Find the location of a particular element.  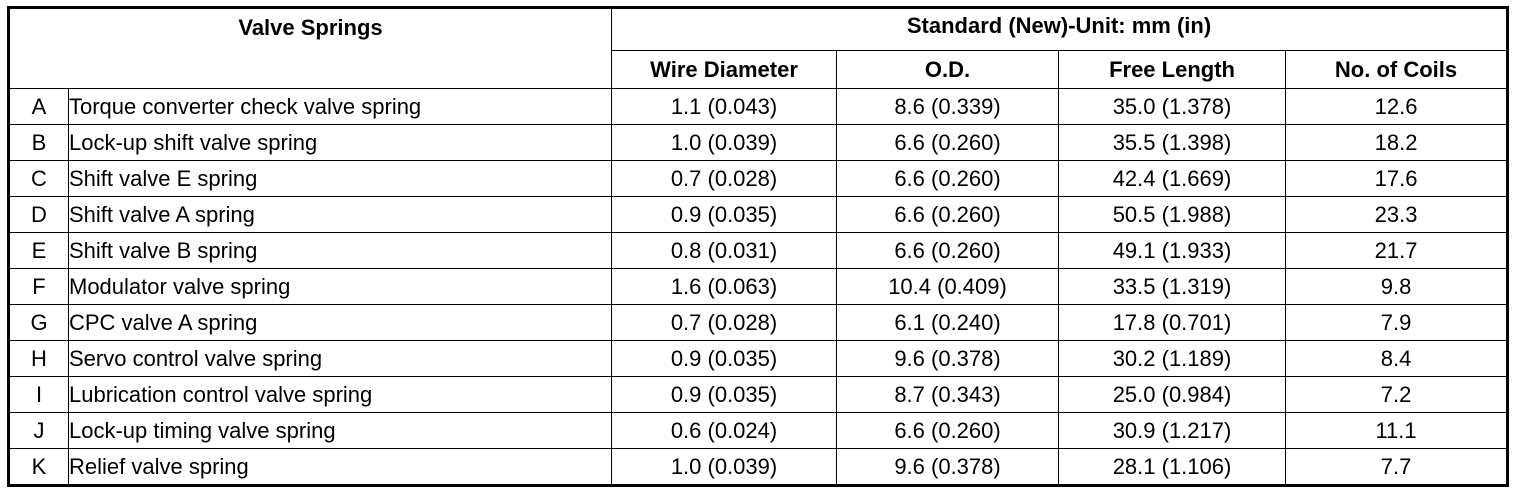

od-cell: 8.7 (0.343) is located at coordinates (948, 394).